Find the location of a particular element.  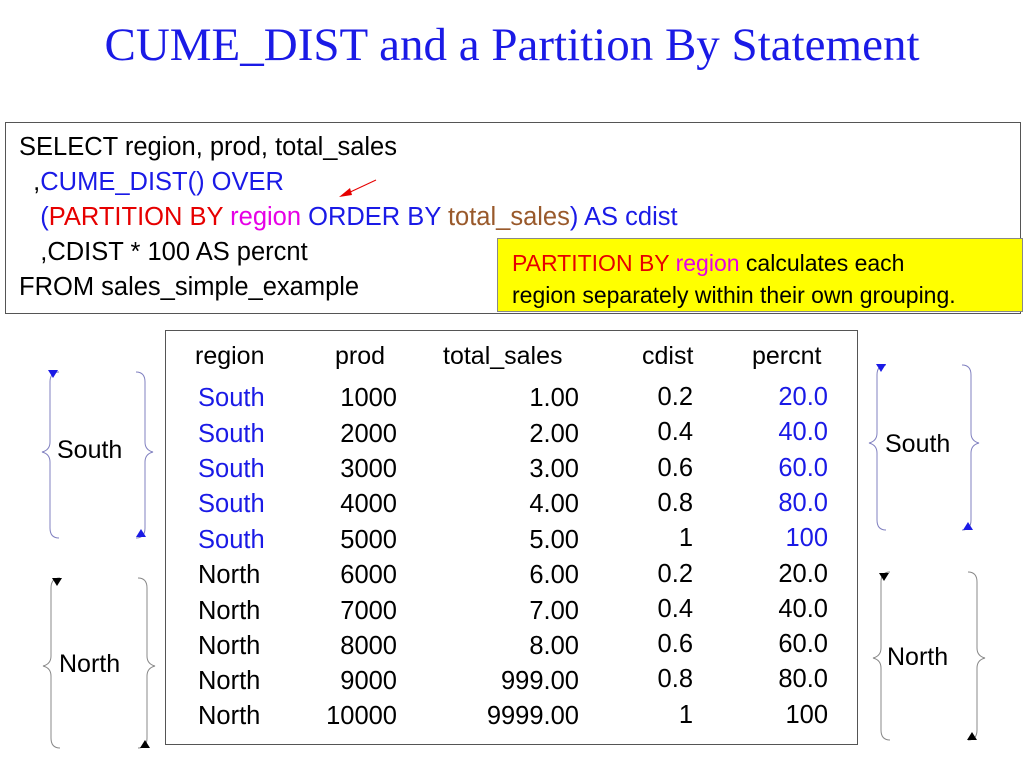

left-north-brace-right is located at coordinates (146, 663).